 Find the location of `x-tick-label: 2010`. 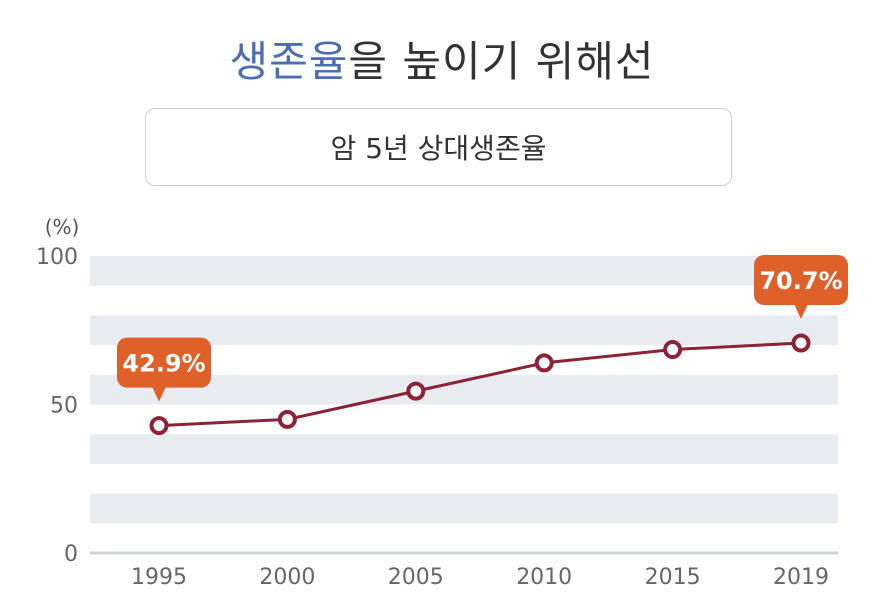

x-tick-label: 2010 is located at coordinates (544, 577).